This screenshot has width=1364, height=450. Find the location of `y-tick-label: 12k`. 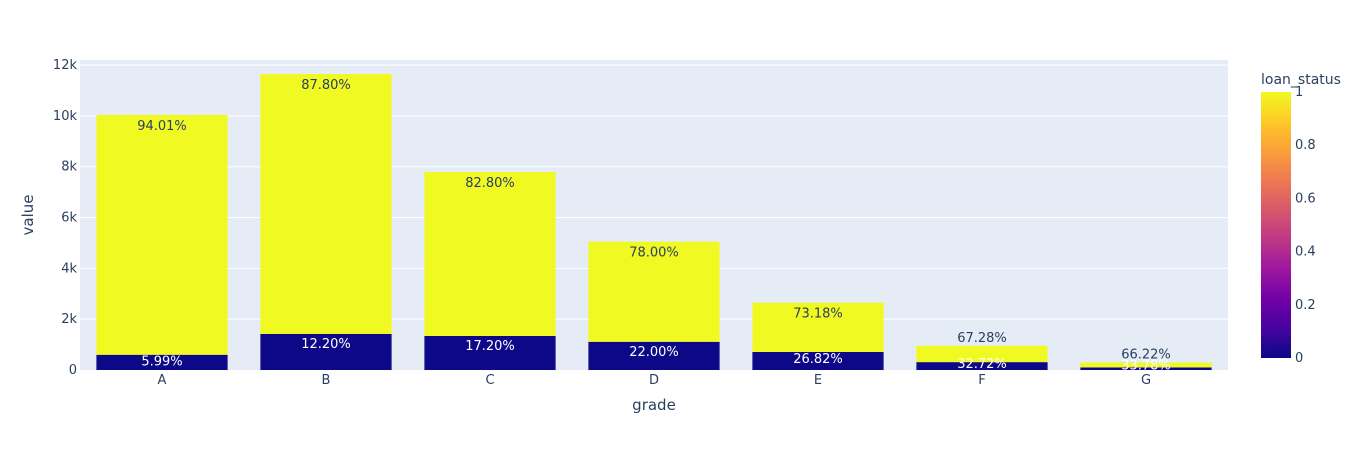

y-tick-label: 12k is located at coordinates (65, 65).